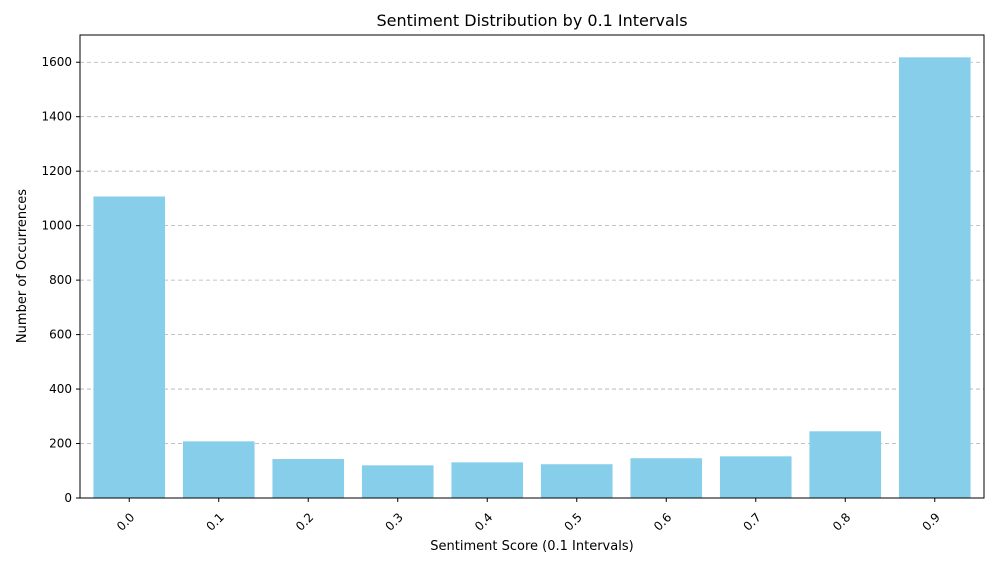  Describe the element at coordinates (60, 389) in the screenshot. I see `y-tick-label: 400` at that location.